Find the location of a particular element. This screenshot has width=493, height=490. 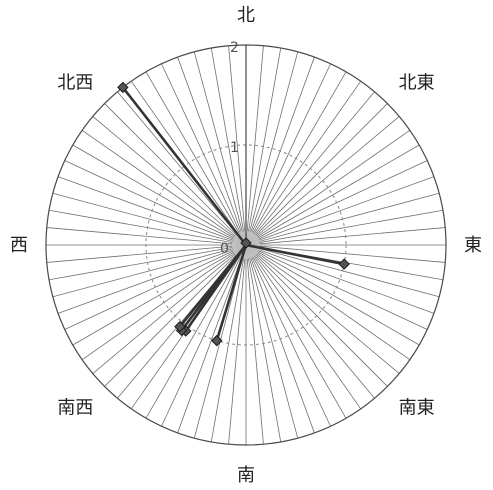

direction-label: 南西 is located at coordinates (75, 408).